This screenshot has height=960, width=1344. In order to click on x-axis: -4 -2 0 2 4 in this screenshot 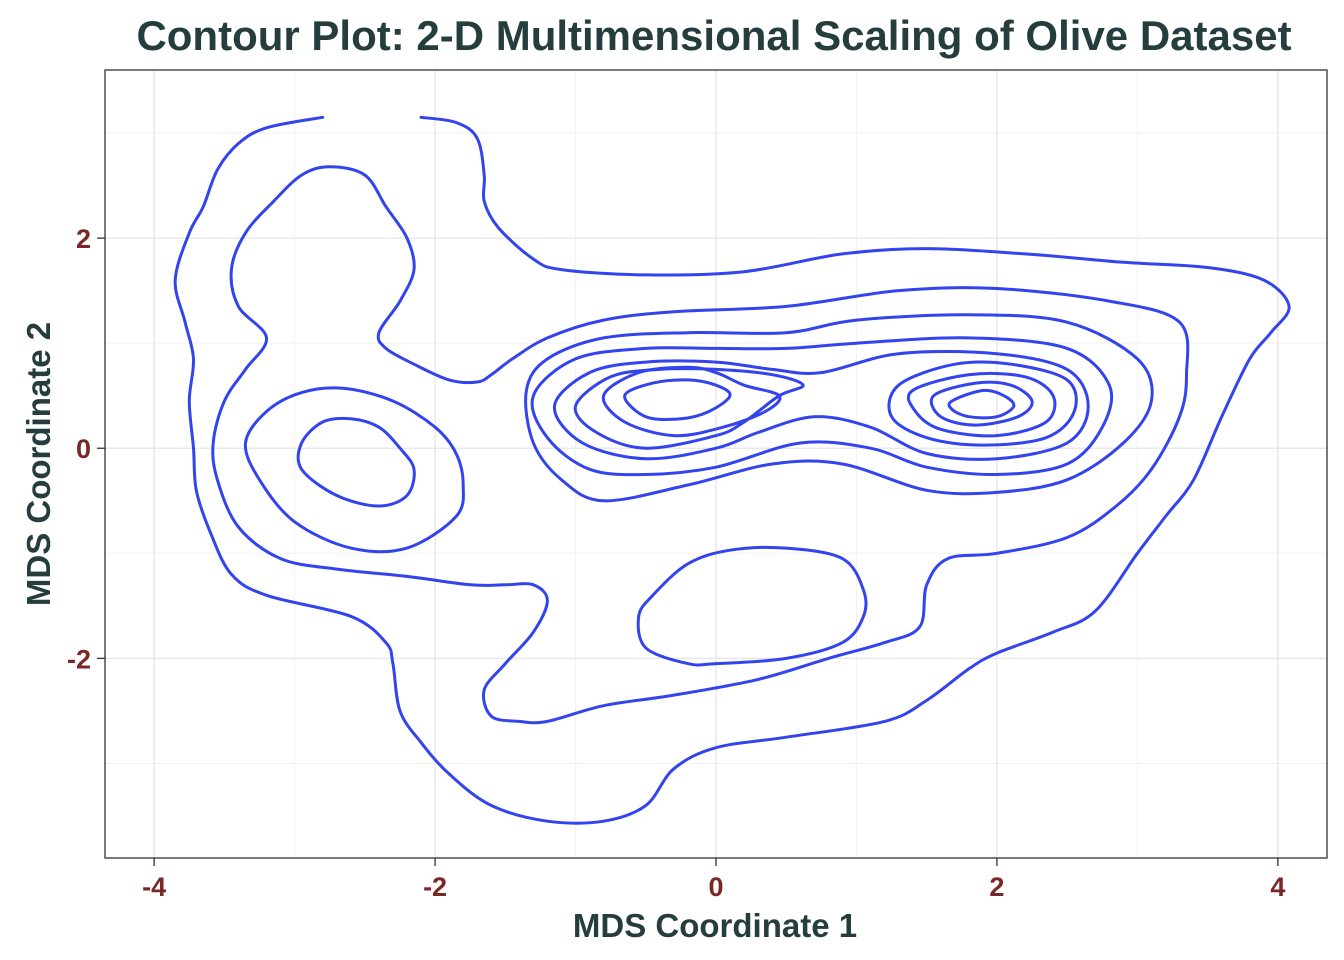, I will do `click(713, 880)`.